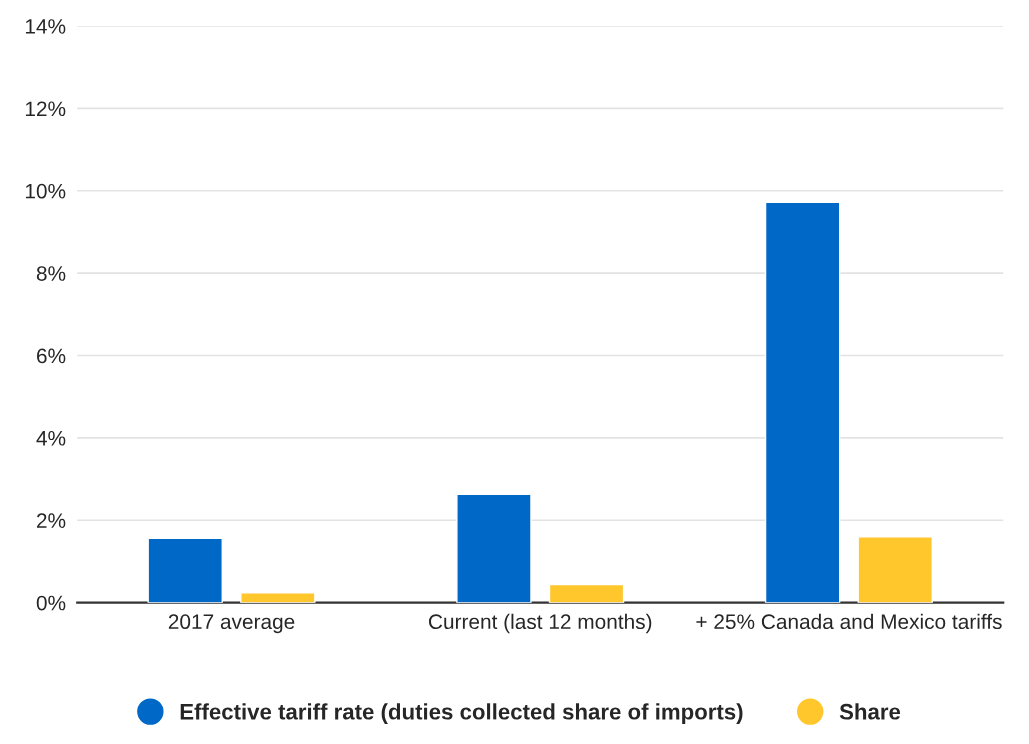 The image size is (1029, 744). Describe the element at coordinates (51, 438) in the screenshot. I see `y-tick-label: 4%` at that location.